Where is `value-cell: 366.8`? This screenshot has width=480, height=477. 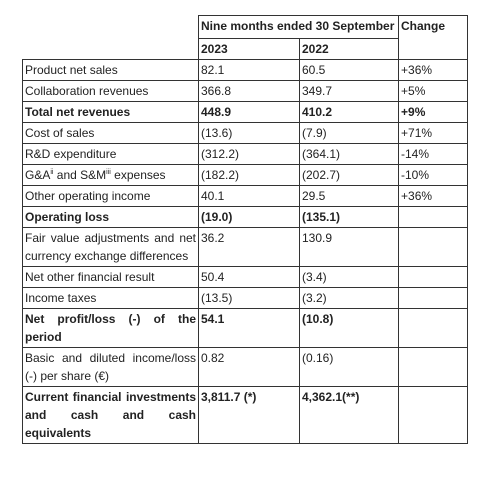
value-cell: 366.8 is located at coordinates (249, 91).